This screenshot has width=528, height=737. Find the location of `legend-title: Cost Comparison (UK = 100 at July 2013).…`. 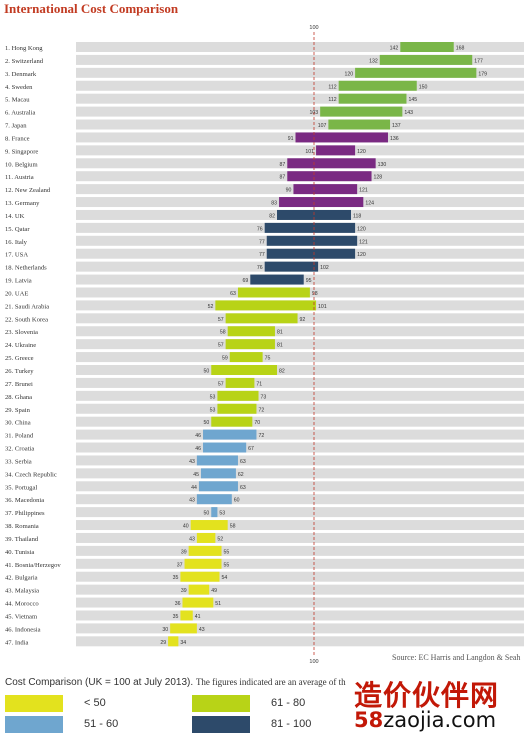

legend-title: Cost Comparison (UK = 100 at July 2013).… is located at coordinates (175, 682).